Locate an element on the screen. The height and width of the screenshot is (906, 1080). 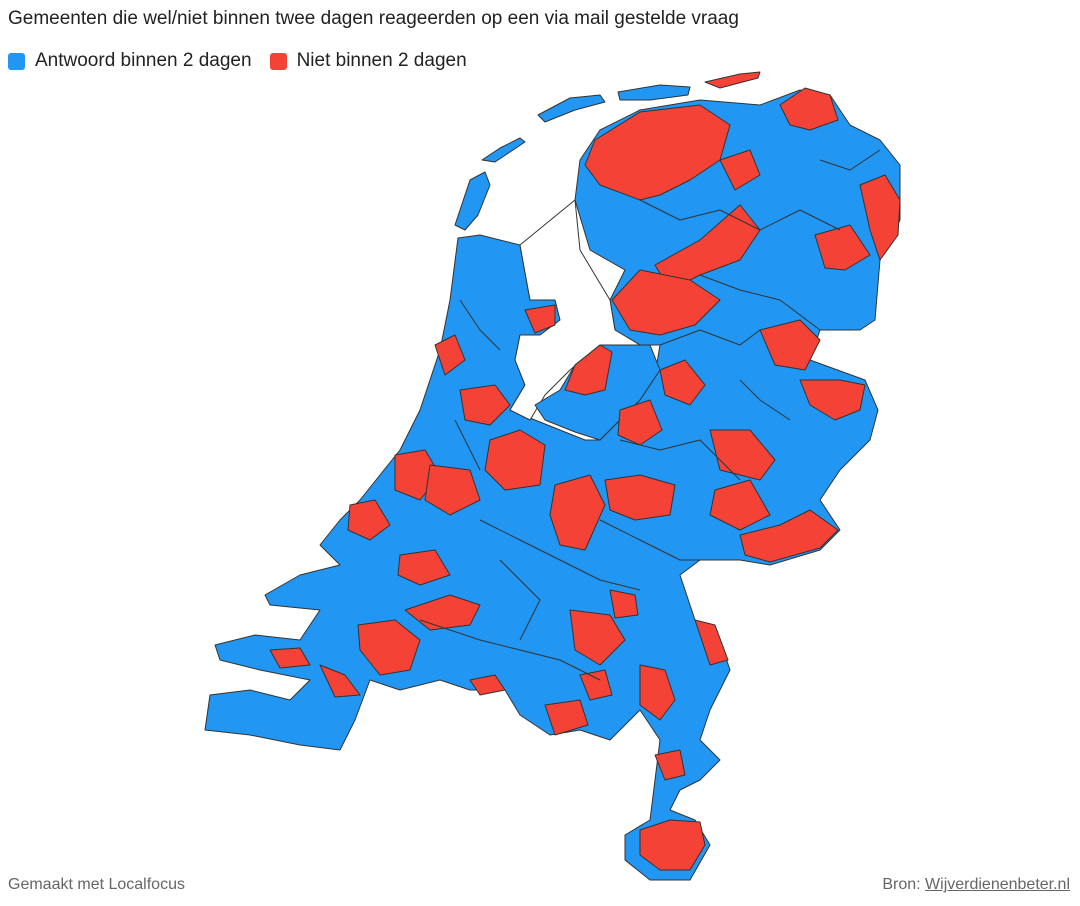
legend-item: Antwoord binnen 2 dagen is located at coordinates (130, 61).